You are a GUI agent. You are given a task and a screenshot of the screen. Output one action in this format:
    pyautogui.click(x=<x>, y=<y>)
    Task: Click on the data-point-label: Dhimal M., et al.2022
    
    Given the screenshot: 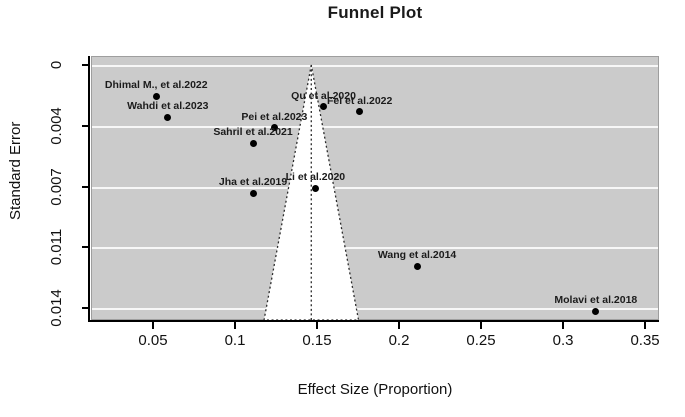 What is the action you would take?
    pyautogui.click(x=156, y=85)
    